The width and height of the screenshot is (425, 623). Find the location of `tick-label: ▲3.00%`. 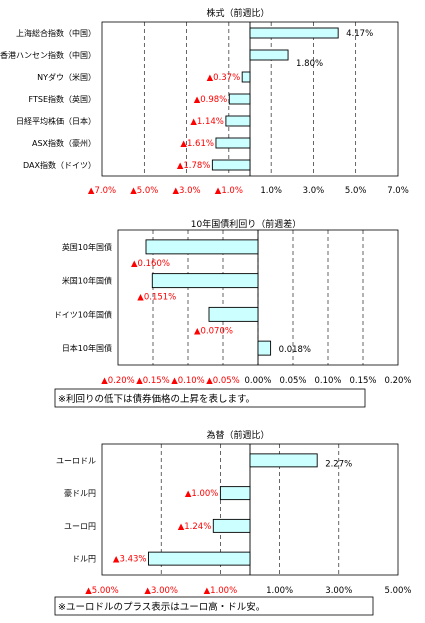

tick-label: ▲3.00% is located at coordinates (161, 591).